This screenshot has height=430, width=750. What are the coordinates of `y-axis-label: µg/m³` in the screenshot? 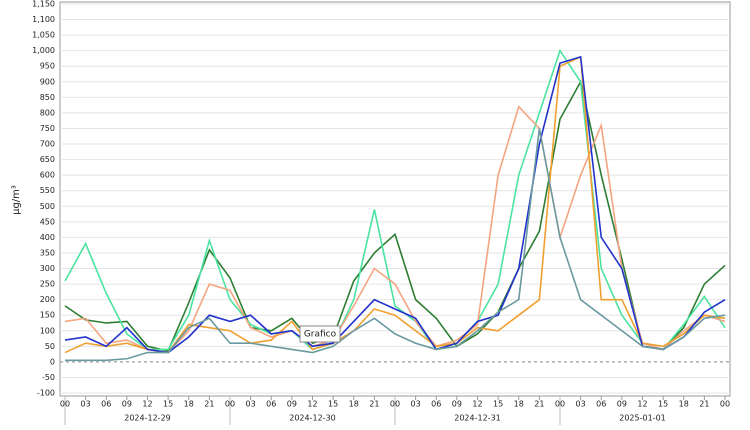 It's located at (16, 200).